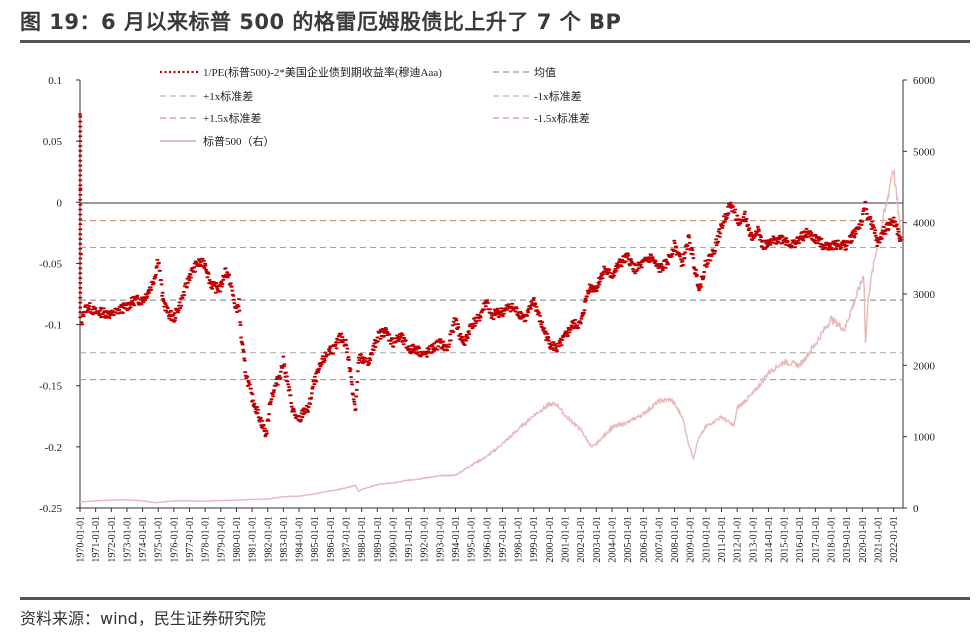 The image size is (980, 637). I want to click on x-tick-label: 2021-01-01, so click(879, 539).